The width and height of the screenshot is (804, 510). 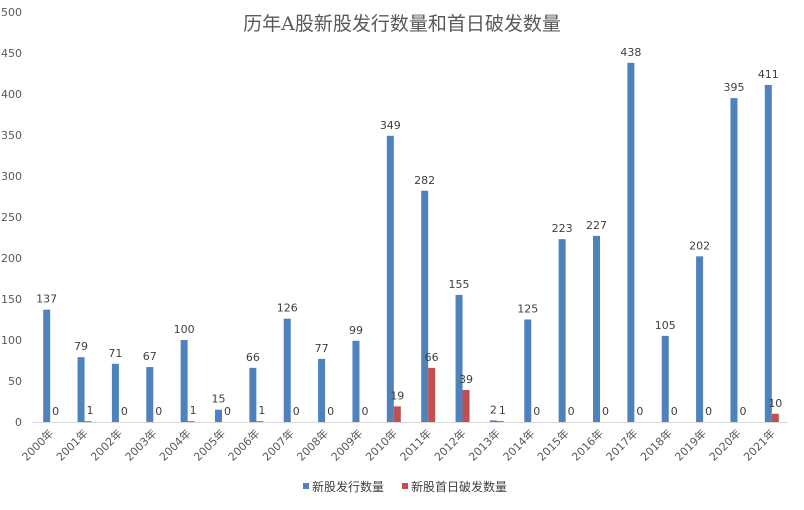 I want to click on y-tick-label: 50, so click(x=15, y=381).